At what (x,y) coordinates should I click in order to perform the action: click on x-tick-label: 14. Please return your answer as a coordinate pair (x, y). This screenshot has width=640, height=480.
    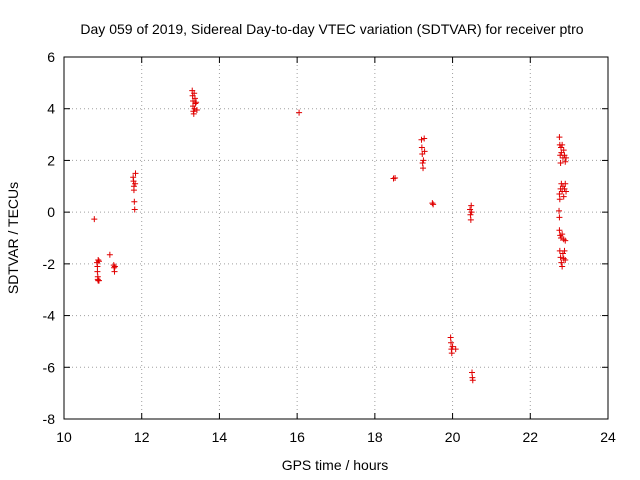
    Looking at the image, I should click on (220, 437).